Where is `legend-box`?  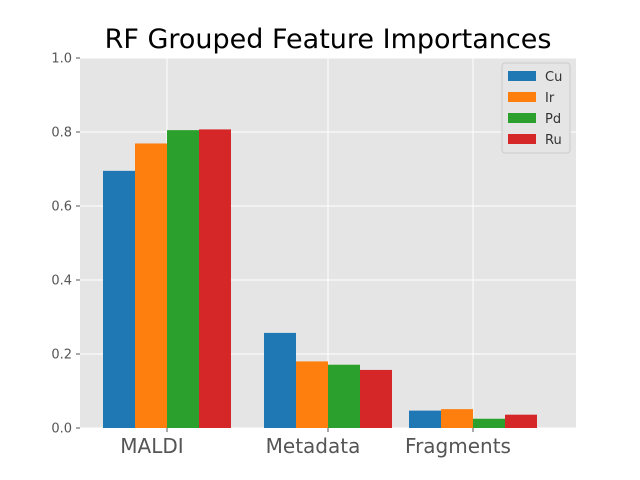
legend-box is located at coordinates (536, 108).